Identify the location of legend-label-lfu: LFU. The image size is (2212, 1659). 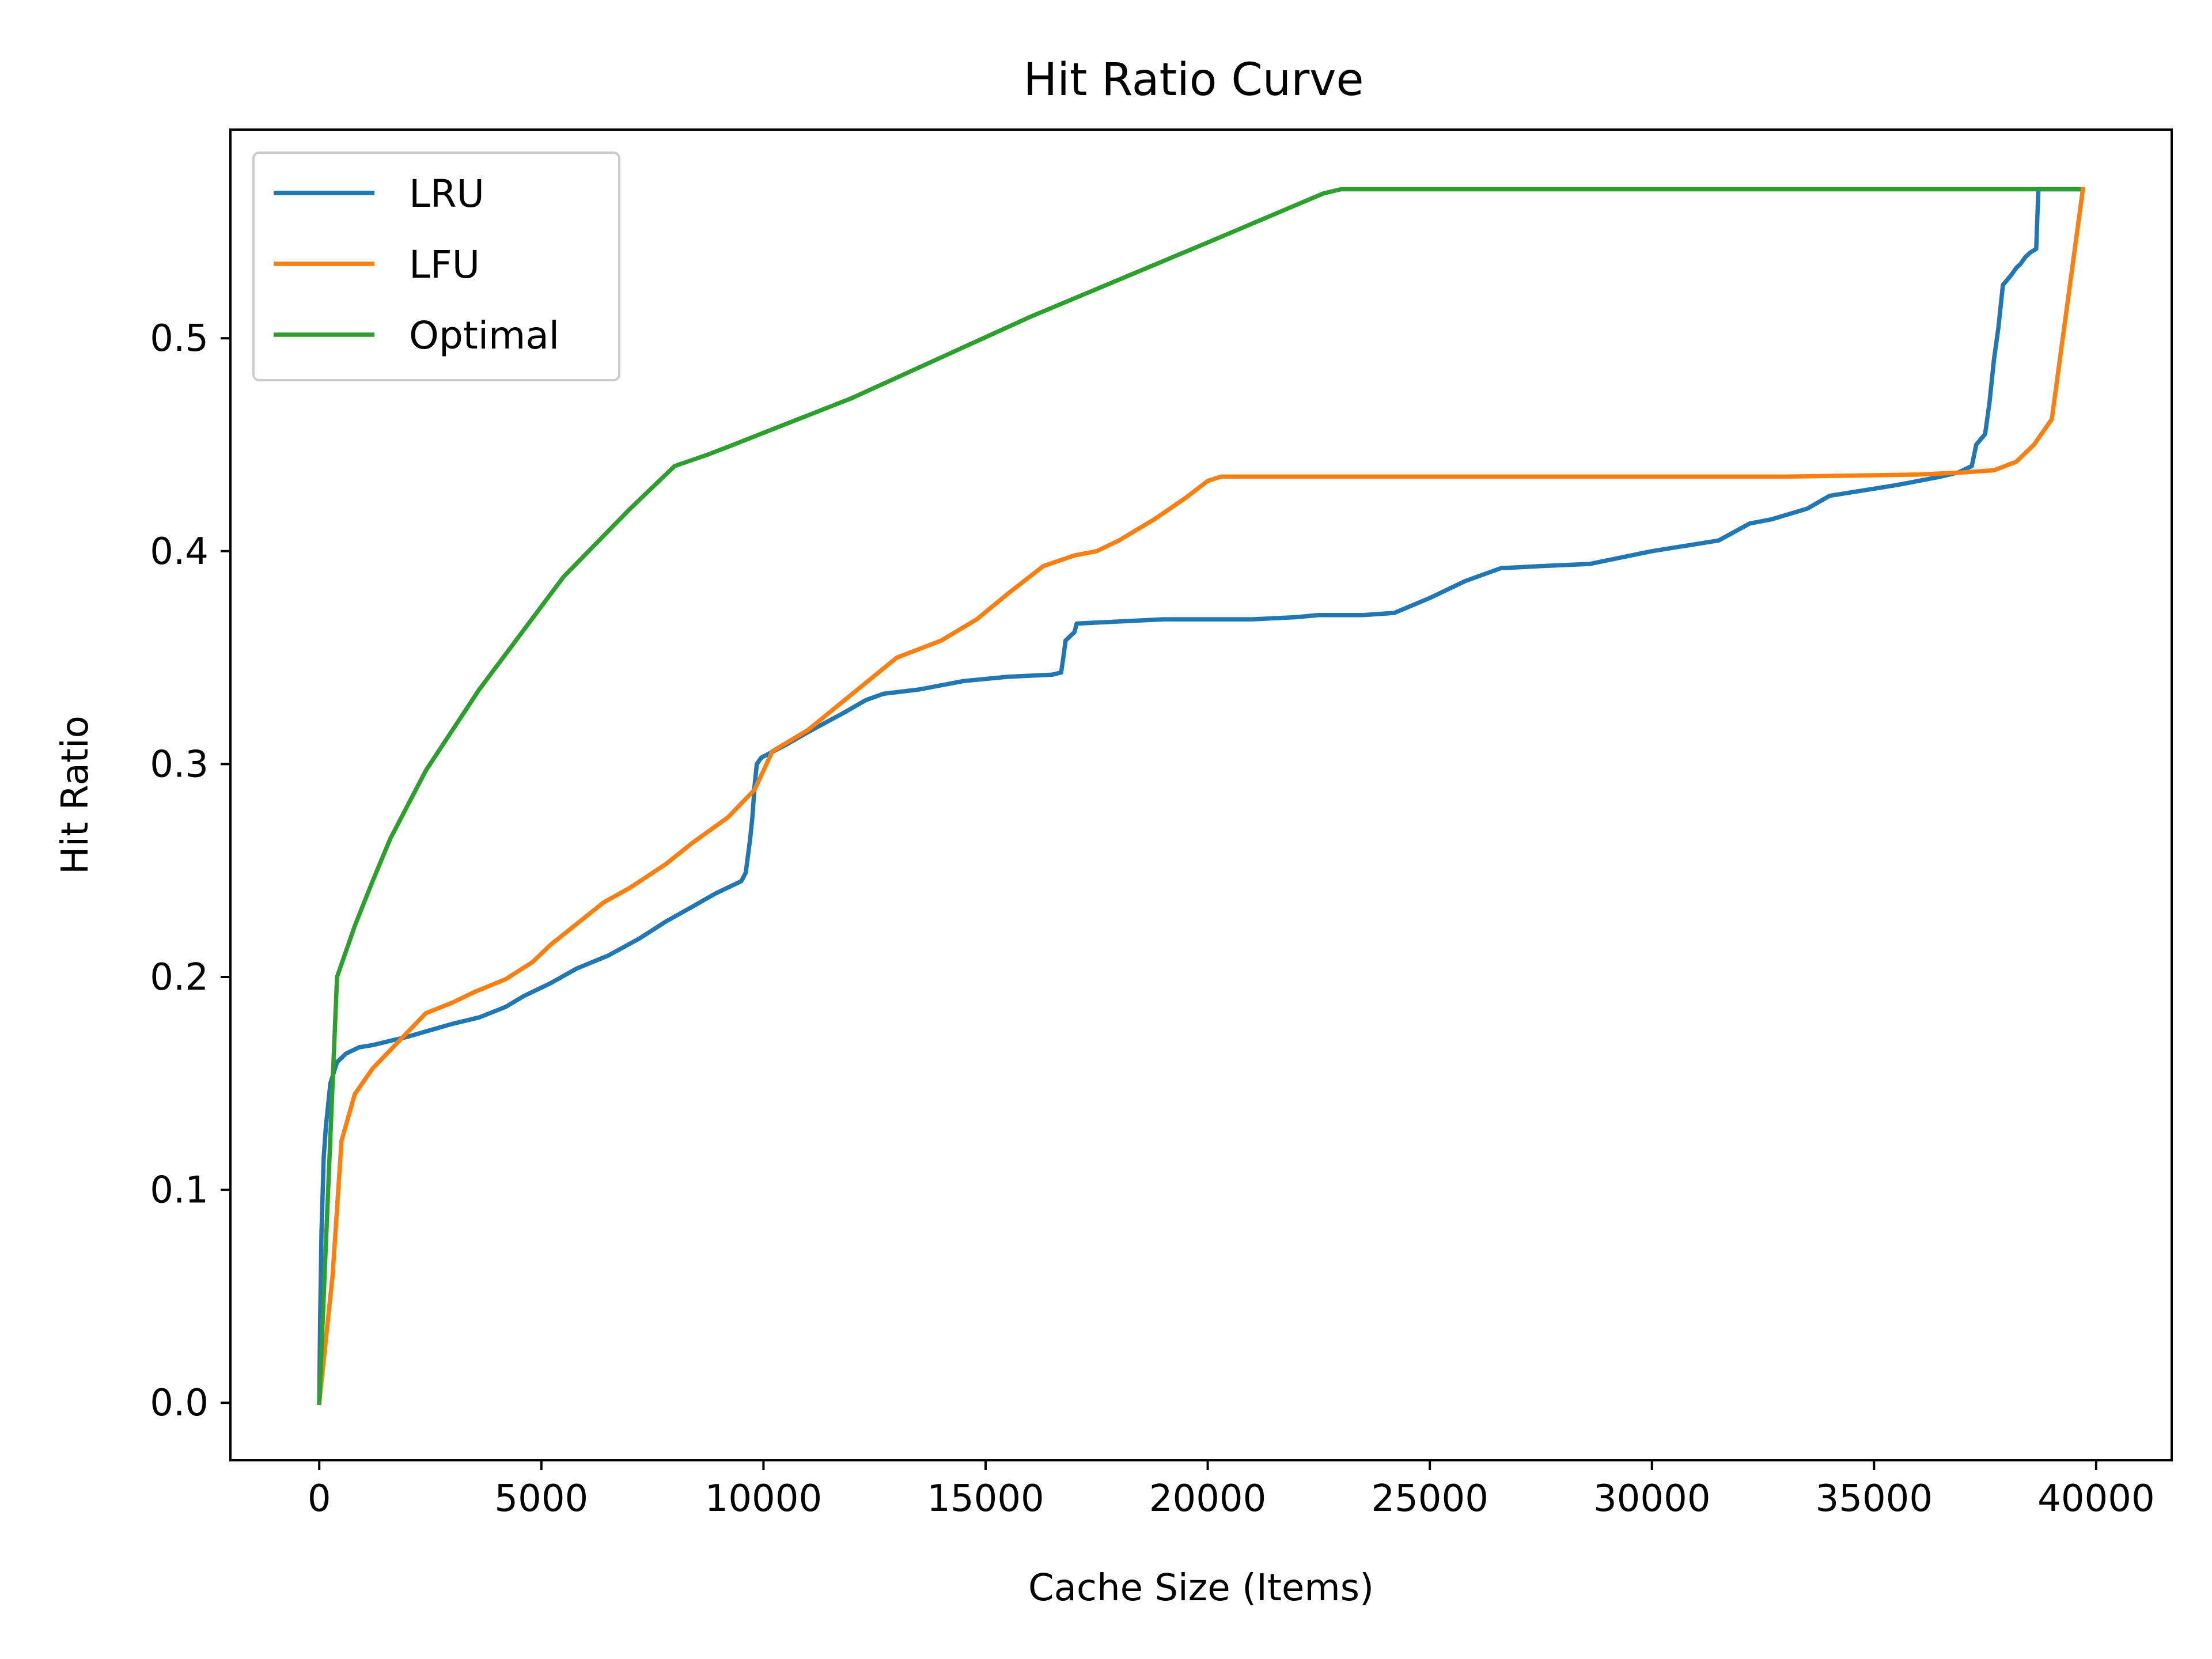
(444, 265).